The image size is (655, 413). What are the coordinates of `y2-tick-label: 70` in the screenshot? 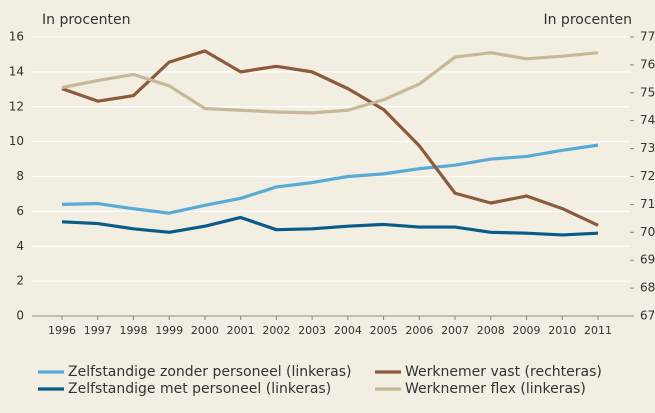 It's located at (647, 232).